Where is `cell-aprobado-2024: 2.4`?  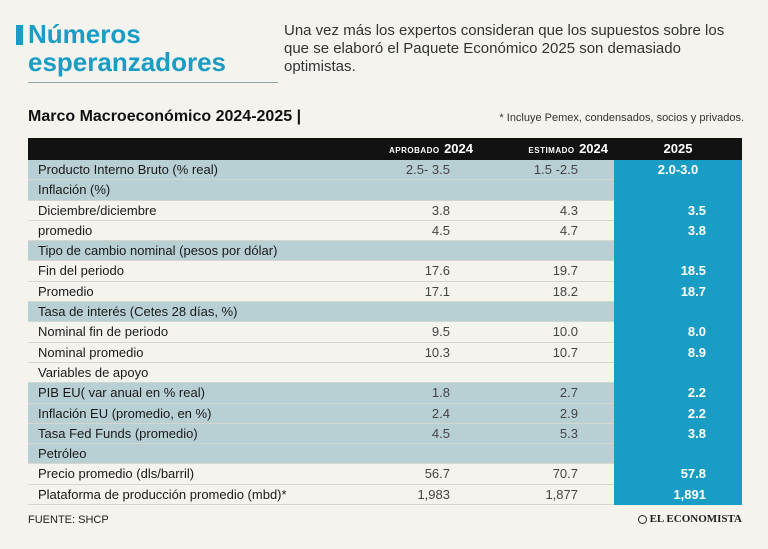
cell-aprobado-2024: 2.4 is located at coordinates (440, 413).